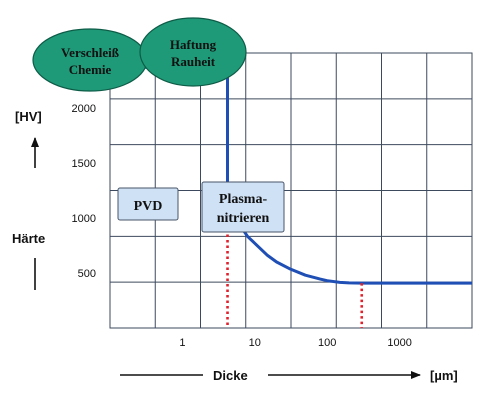 This screenshot has height=402, width=500. I want to click on depth-markers, so click(295, 264).